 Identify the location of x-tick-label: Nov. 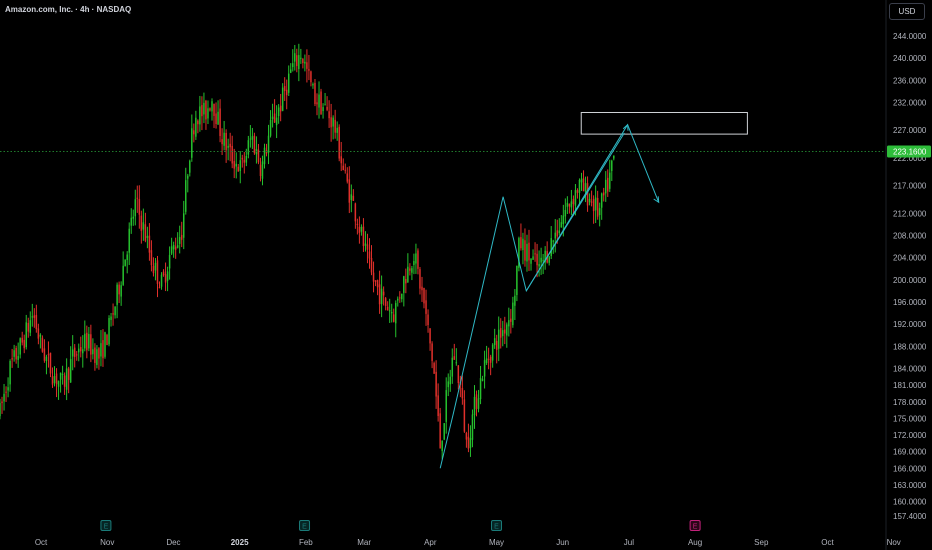
(894, 542).